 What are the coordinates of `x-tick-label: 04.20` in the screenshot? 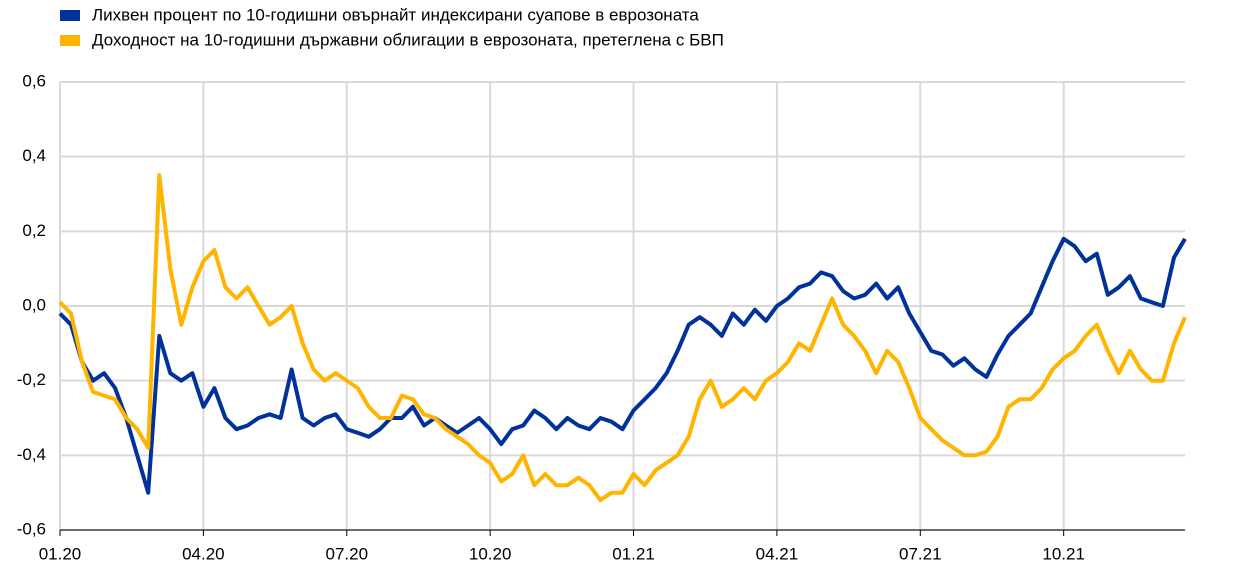 It's located at (203, 553).